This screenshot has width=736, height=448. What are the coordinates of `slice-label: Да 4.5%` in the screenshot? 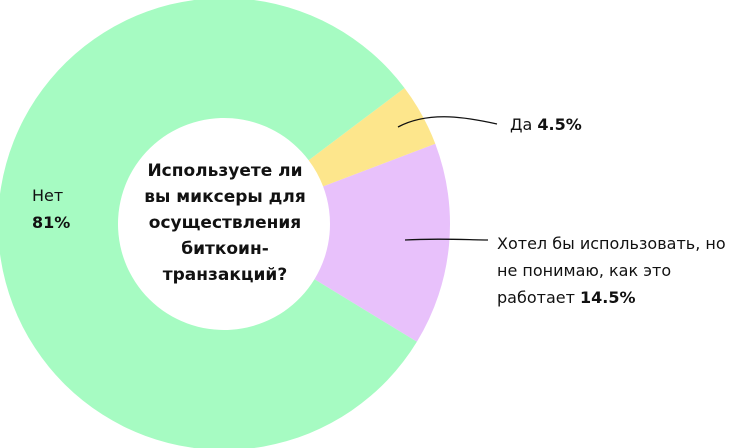 It's located at (546, 124).